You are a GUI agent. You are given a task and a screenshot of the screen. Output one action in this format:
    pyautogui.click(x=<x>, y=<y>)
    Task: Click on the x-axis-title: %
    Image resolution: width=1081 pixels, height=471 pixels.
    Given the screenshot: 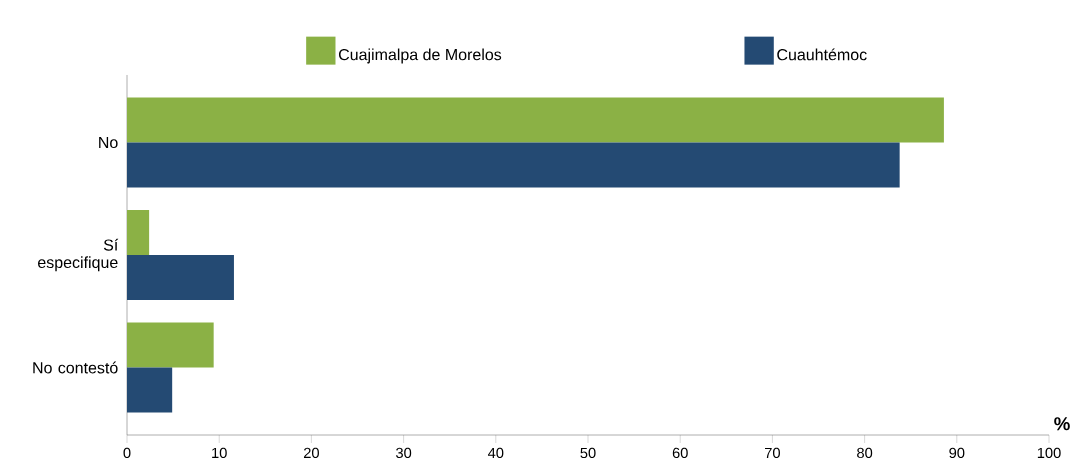 What is the action you would take?
    pyautogui.click(x=1062, y=424)
    